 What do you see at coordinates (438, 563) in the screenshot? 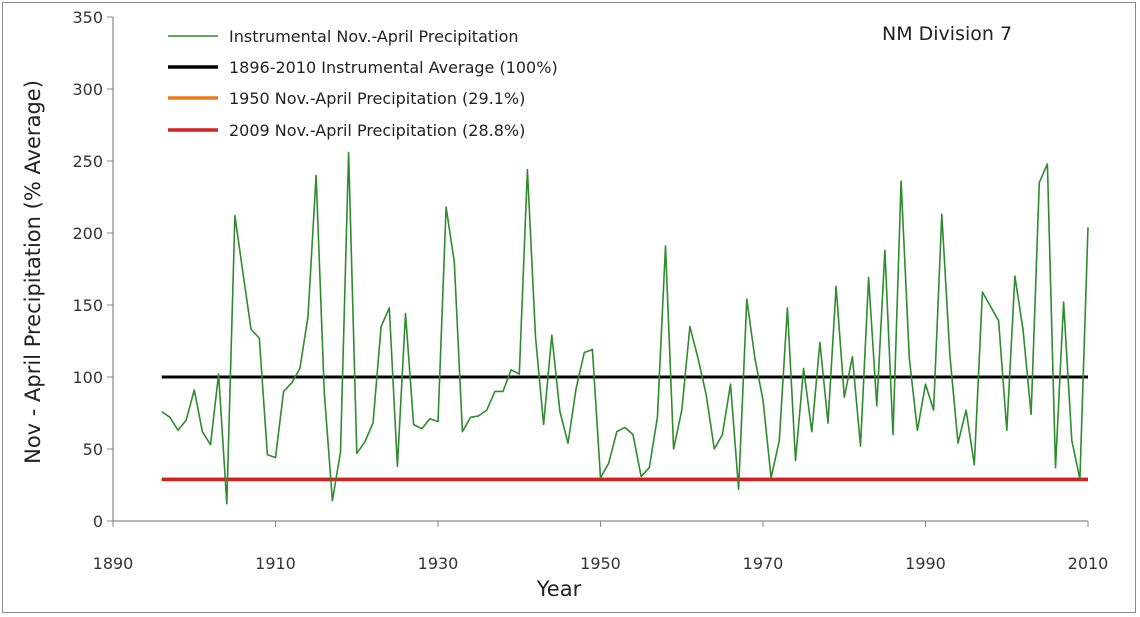
I see `x-tick-label: 1930` at bounding box center [438, 563].